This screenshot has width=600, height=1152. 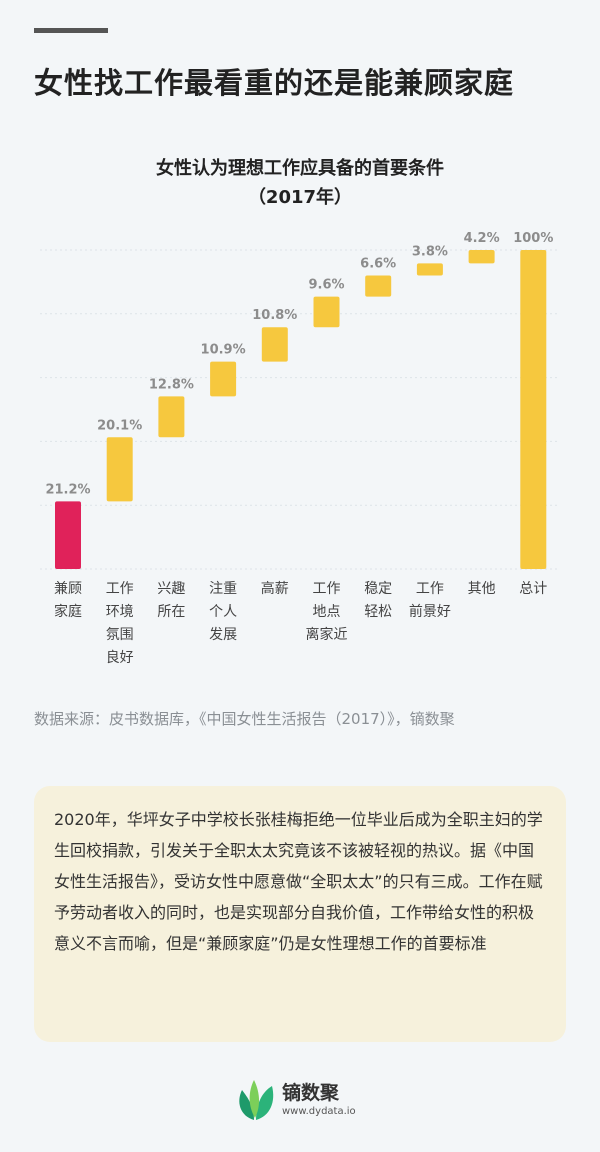 I want to click on category-label-line: 个人, so click(x=223, y=612).